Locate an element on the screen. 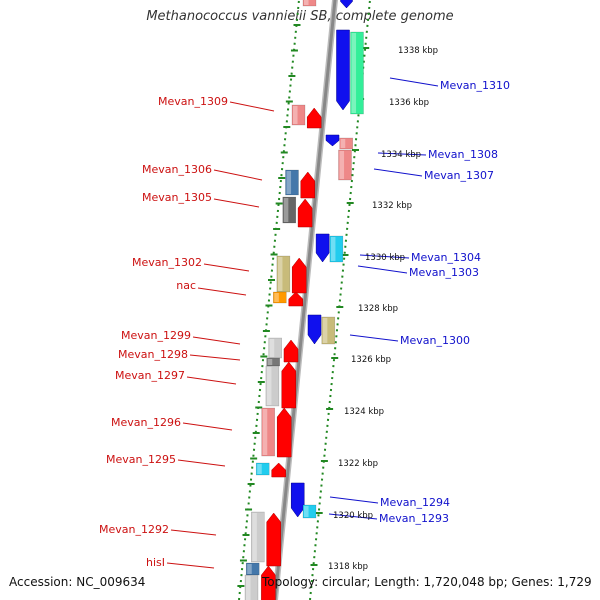  gene-top-left-highlight is located at coordinates (306, 2).